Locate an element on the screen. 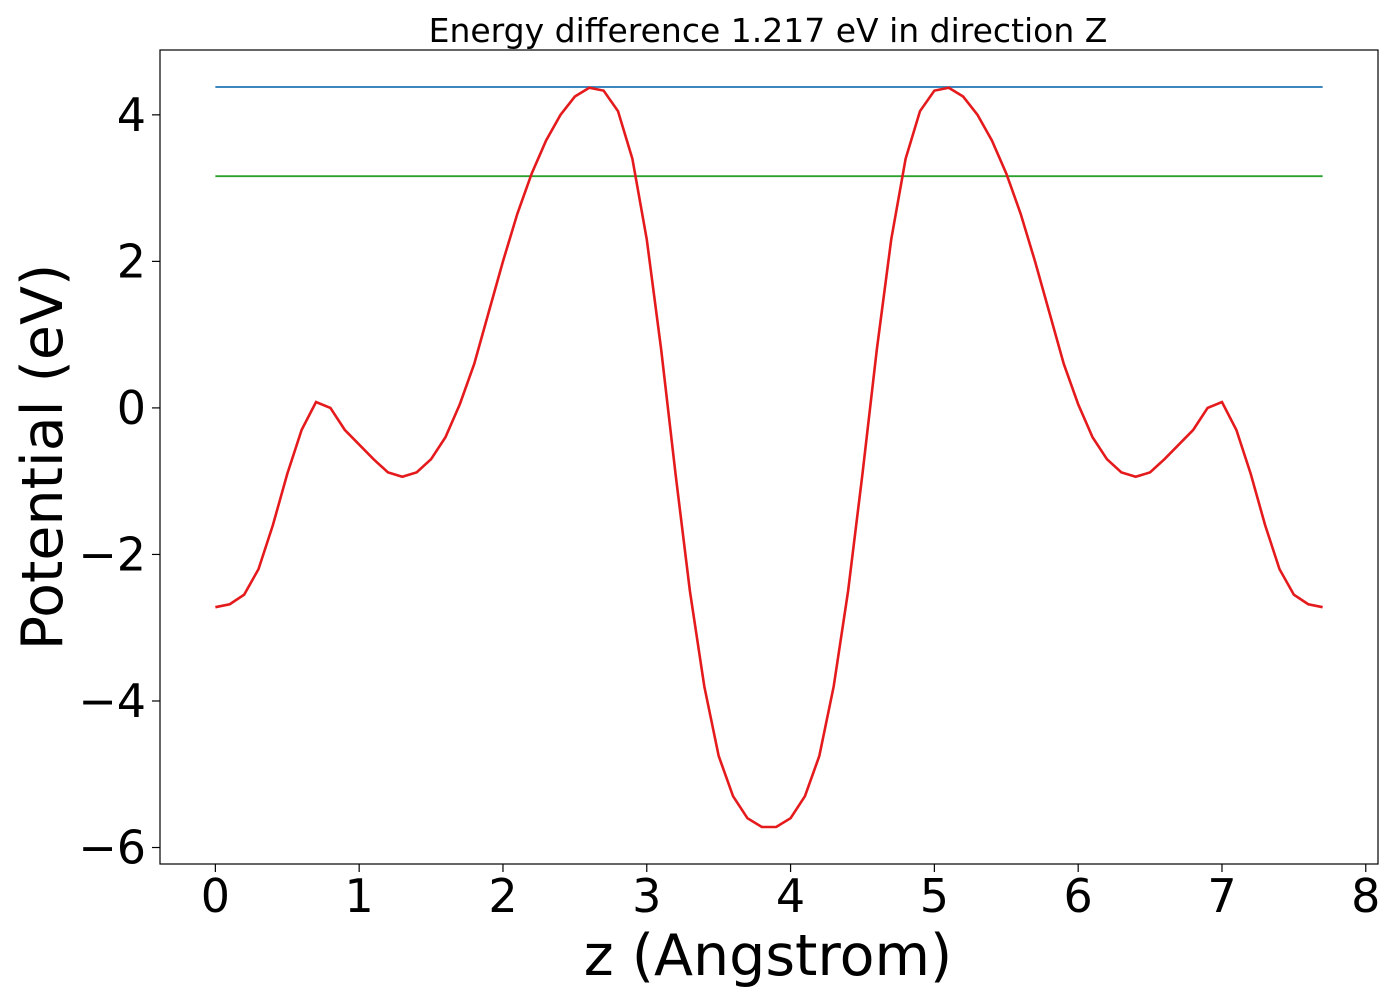 The width and height of the screenshot is (1400, 1000). x-tick-label: 4 is located at coordinates (790, 896).